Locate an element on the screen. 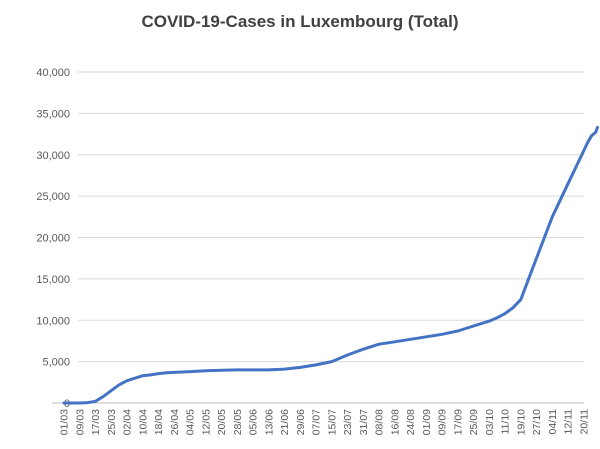 Image resolution: width=600 pixels, height=449 pixels. x-tick-label: 10/04 is located at coordinates (143, 422).